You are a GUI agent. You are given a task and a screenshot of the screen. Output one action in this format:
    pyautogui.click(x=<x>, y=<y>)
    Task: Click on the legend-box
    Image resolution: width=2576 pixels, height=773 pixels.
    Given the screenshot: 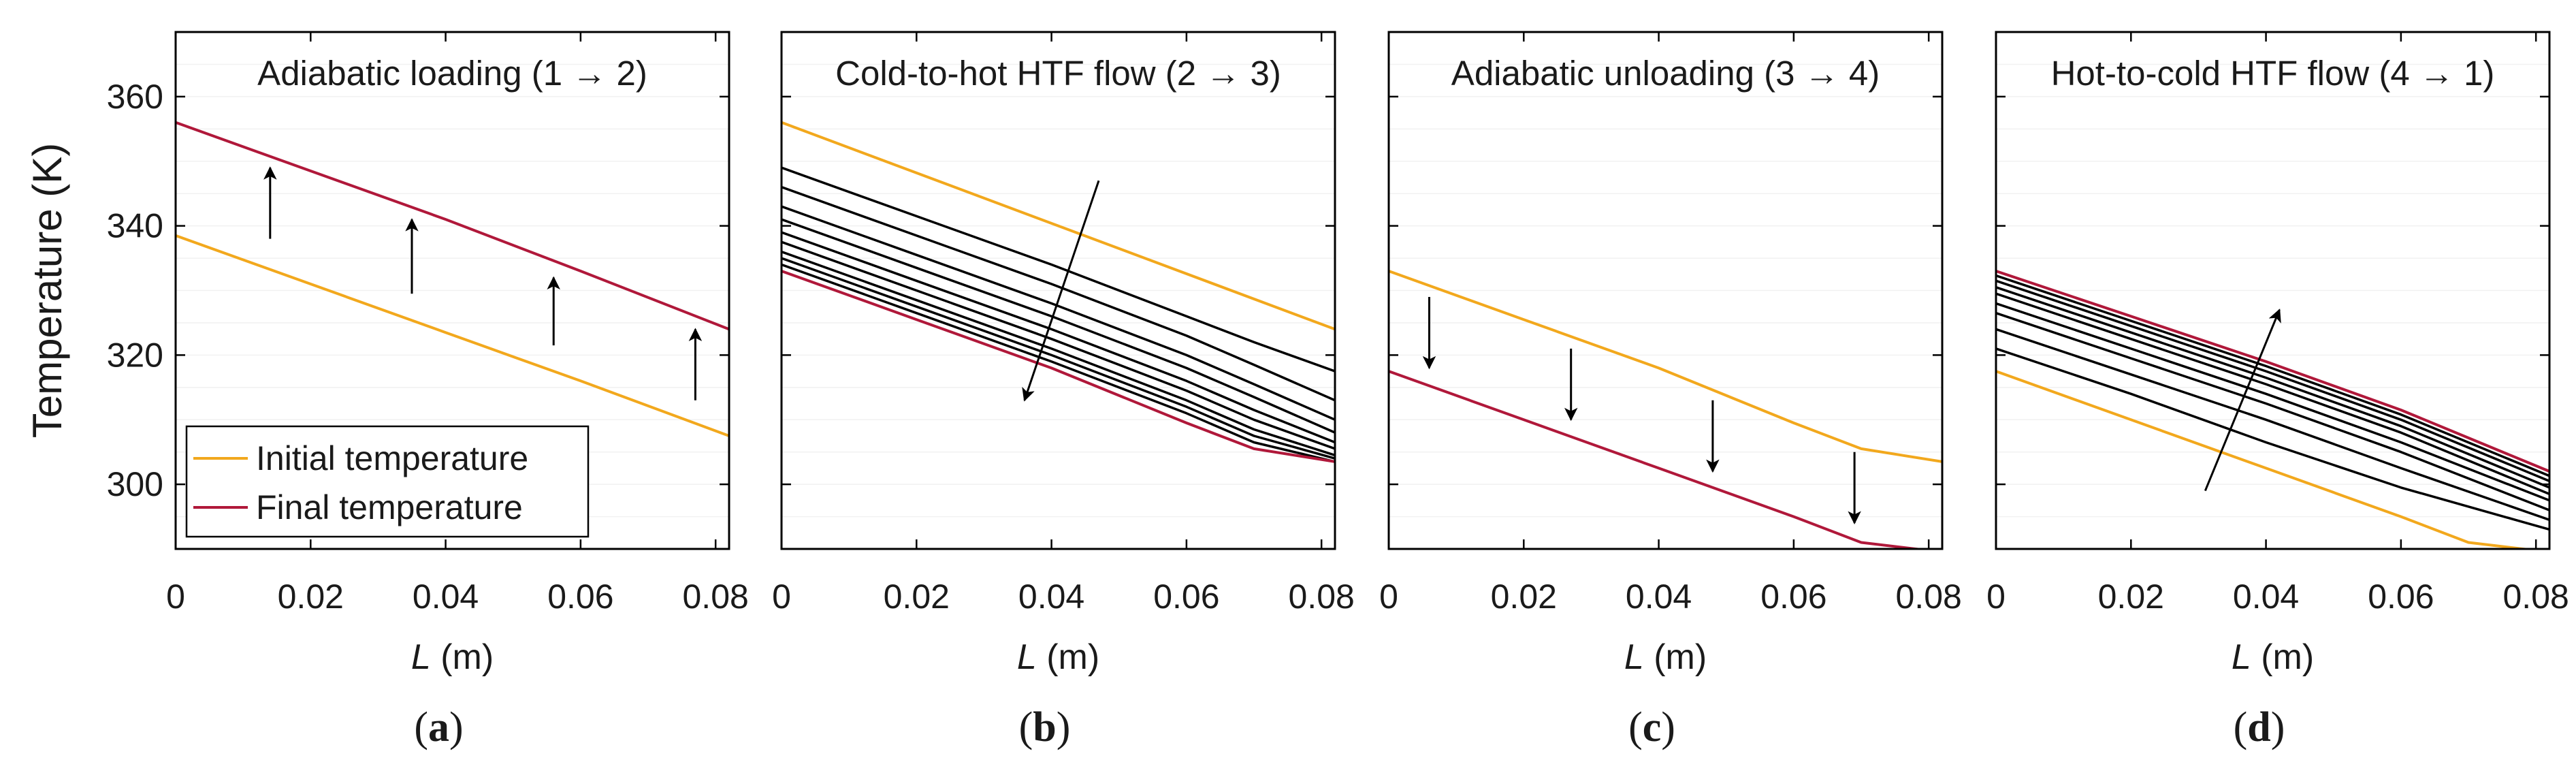 What is the action you would take?
    pyautogui.click(x=387, y=481)
    